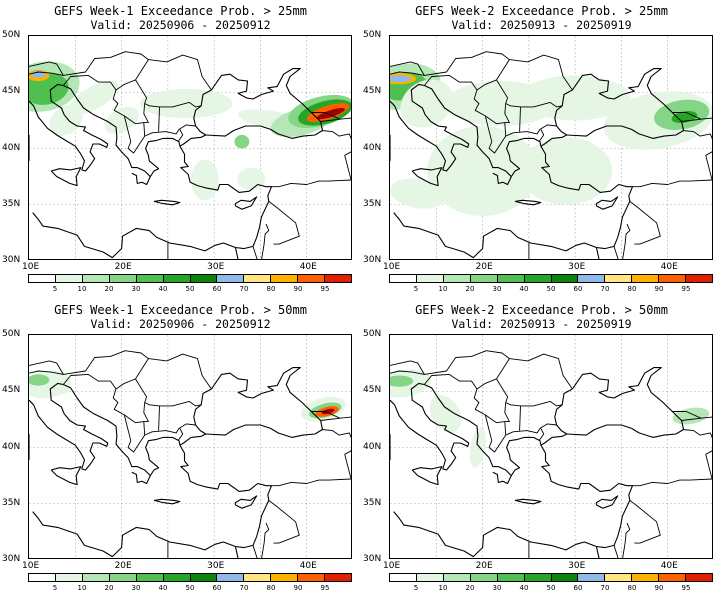  Describe the element at coordinates (180, 11) in the screenshot. I see `panel-title: GEFS Week-1 Exceedance Prob. > 25mm` at that location.